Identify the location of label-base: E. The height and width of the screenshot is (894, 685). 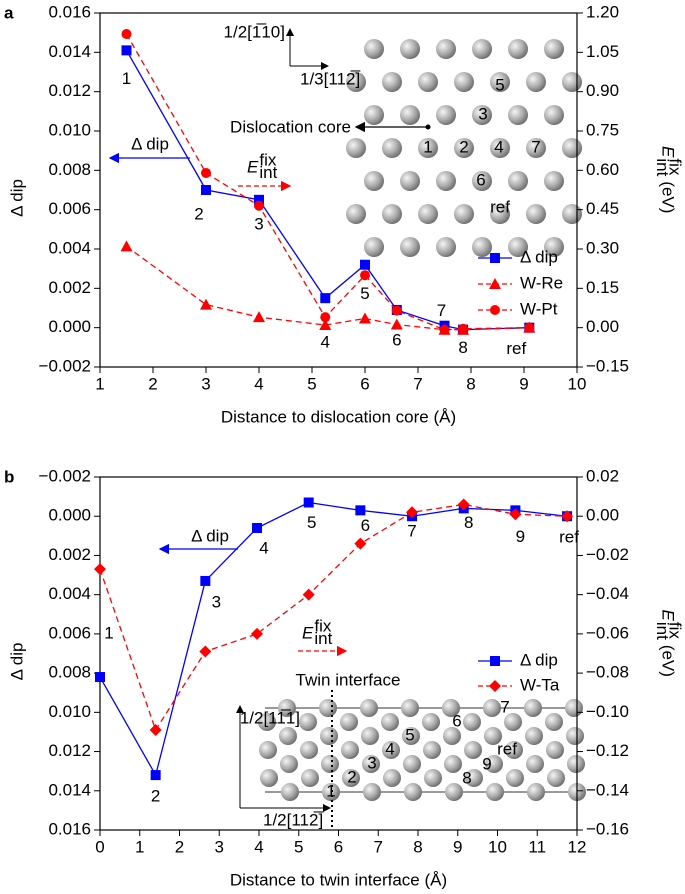
(308, 632).